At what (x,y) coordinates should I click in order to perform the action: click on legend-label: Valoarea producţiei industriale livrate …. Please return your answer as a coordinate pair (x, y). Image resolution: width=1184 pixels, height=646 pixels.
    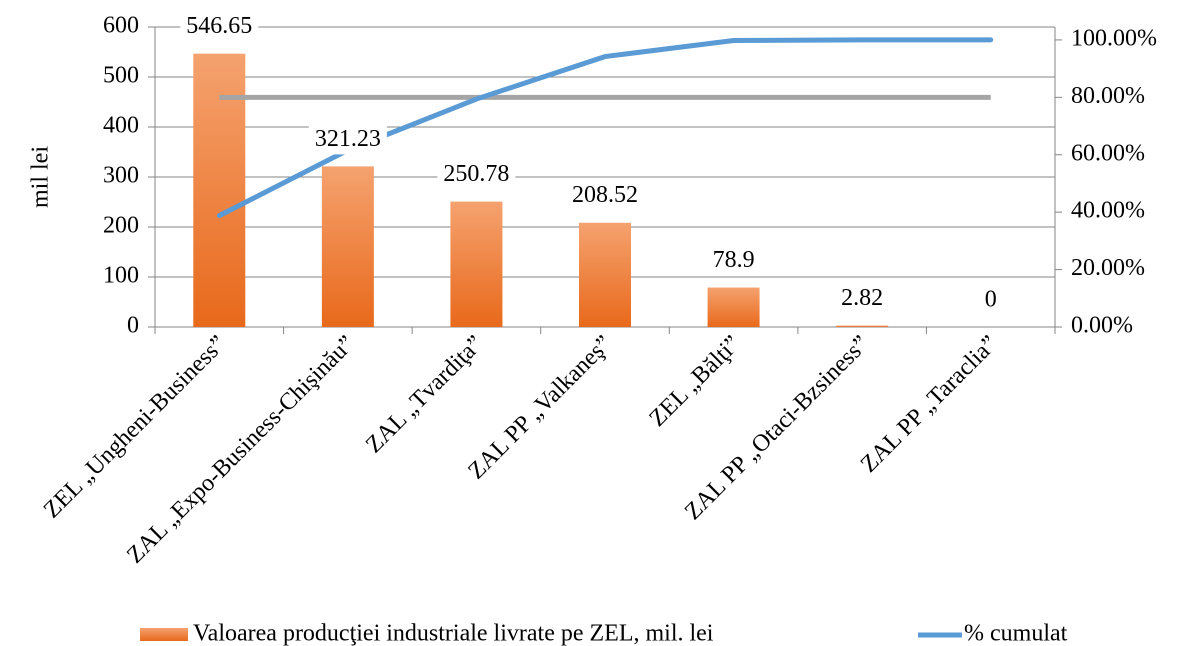
    Looking at the image, I should click on (453, 633).